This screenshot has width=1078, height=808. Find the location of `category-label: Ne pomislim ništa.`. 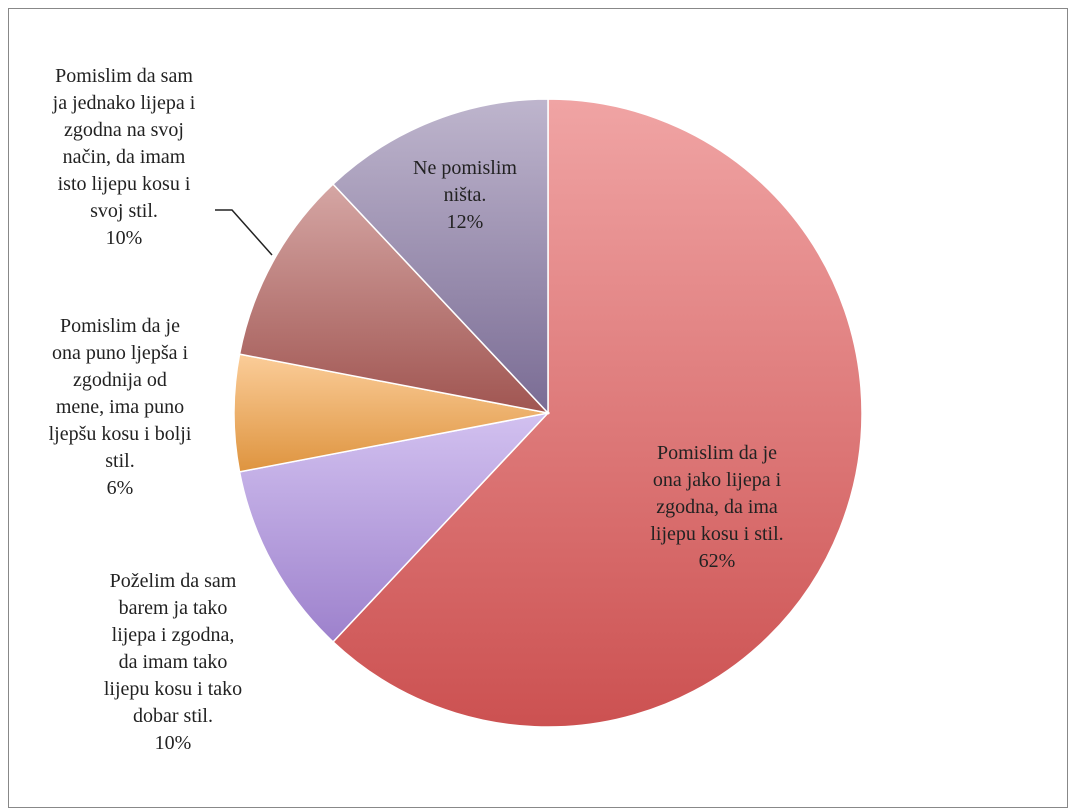

category-label: Ne pomislim ništa. is located at coordinates (465, 181).